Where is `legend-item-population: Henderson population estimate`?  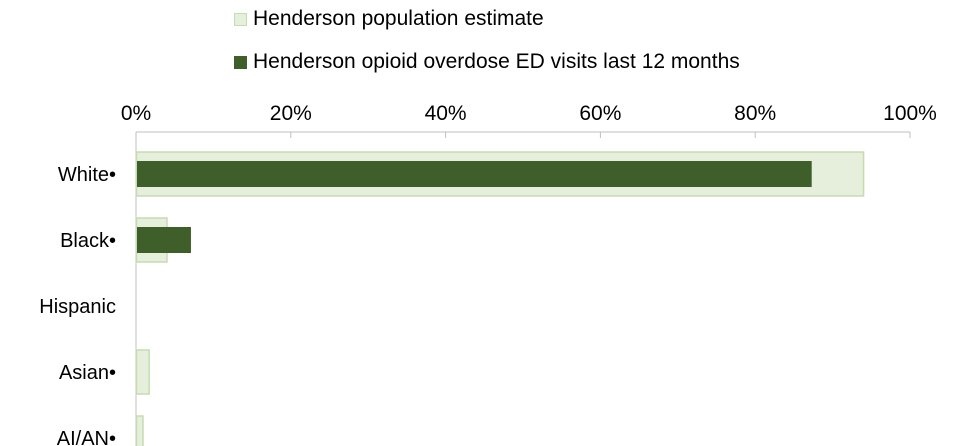
legend-item-population: Henderson population estimate is located at coordinates (487, 19).